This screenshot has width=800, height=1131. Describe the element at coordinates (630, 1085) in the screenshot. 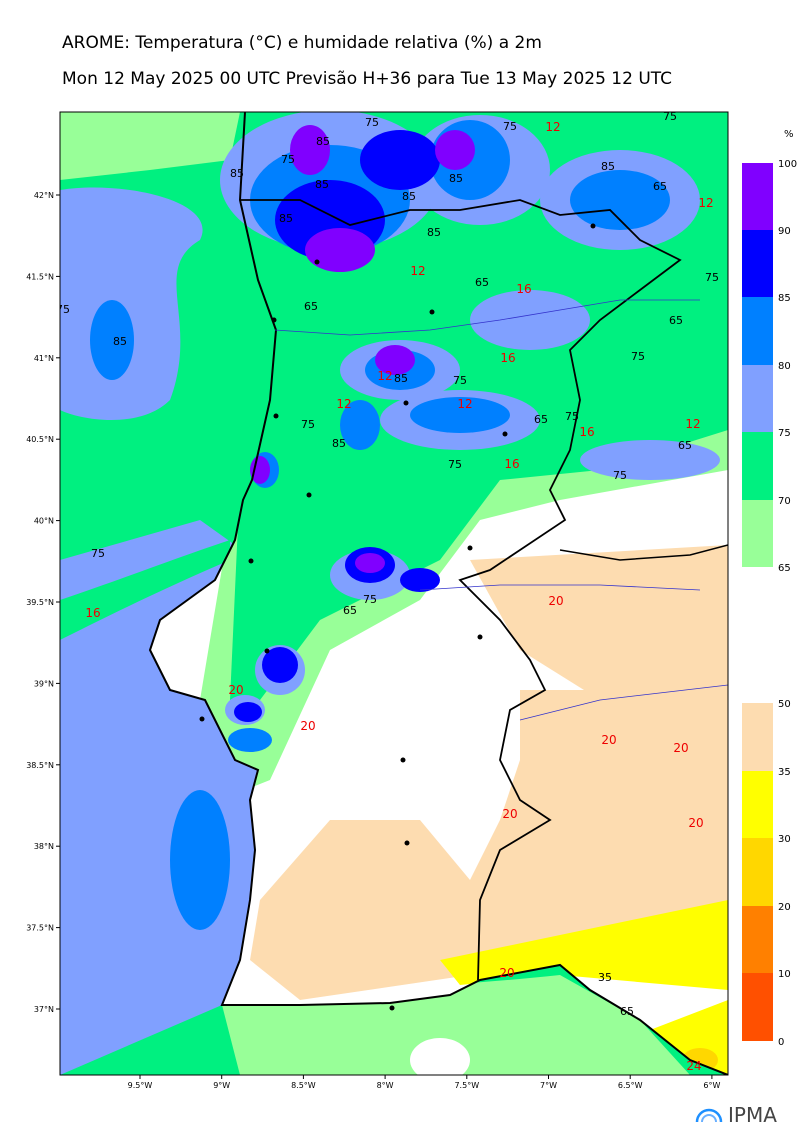

I see `lon-label: 6.5°W` at that location.